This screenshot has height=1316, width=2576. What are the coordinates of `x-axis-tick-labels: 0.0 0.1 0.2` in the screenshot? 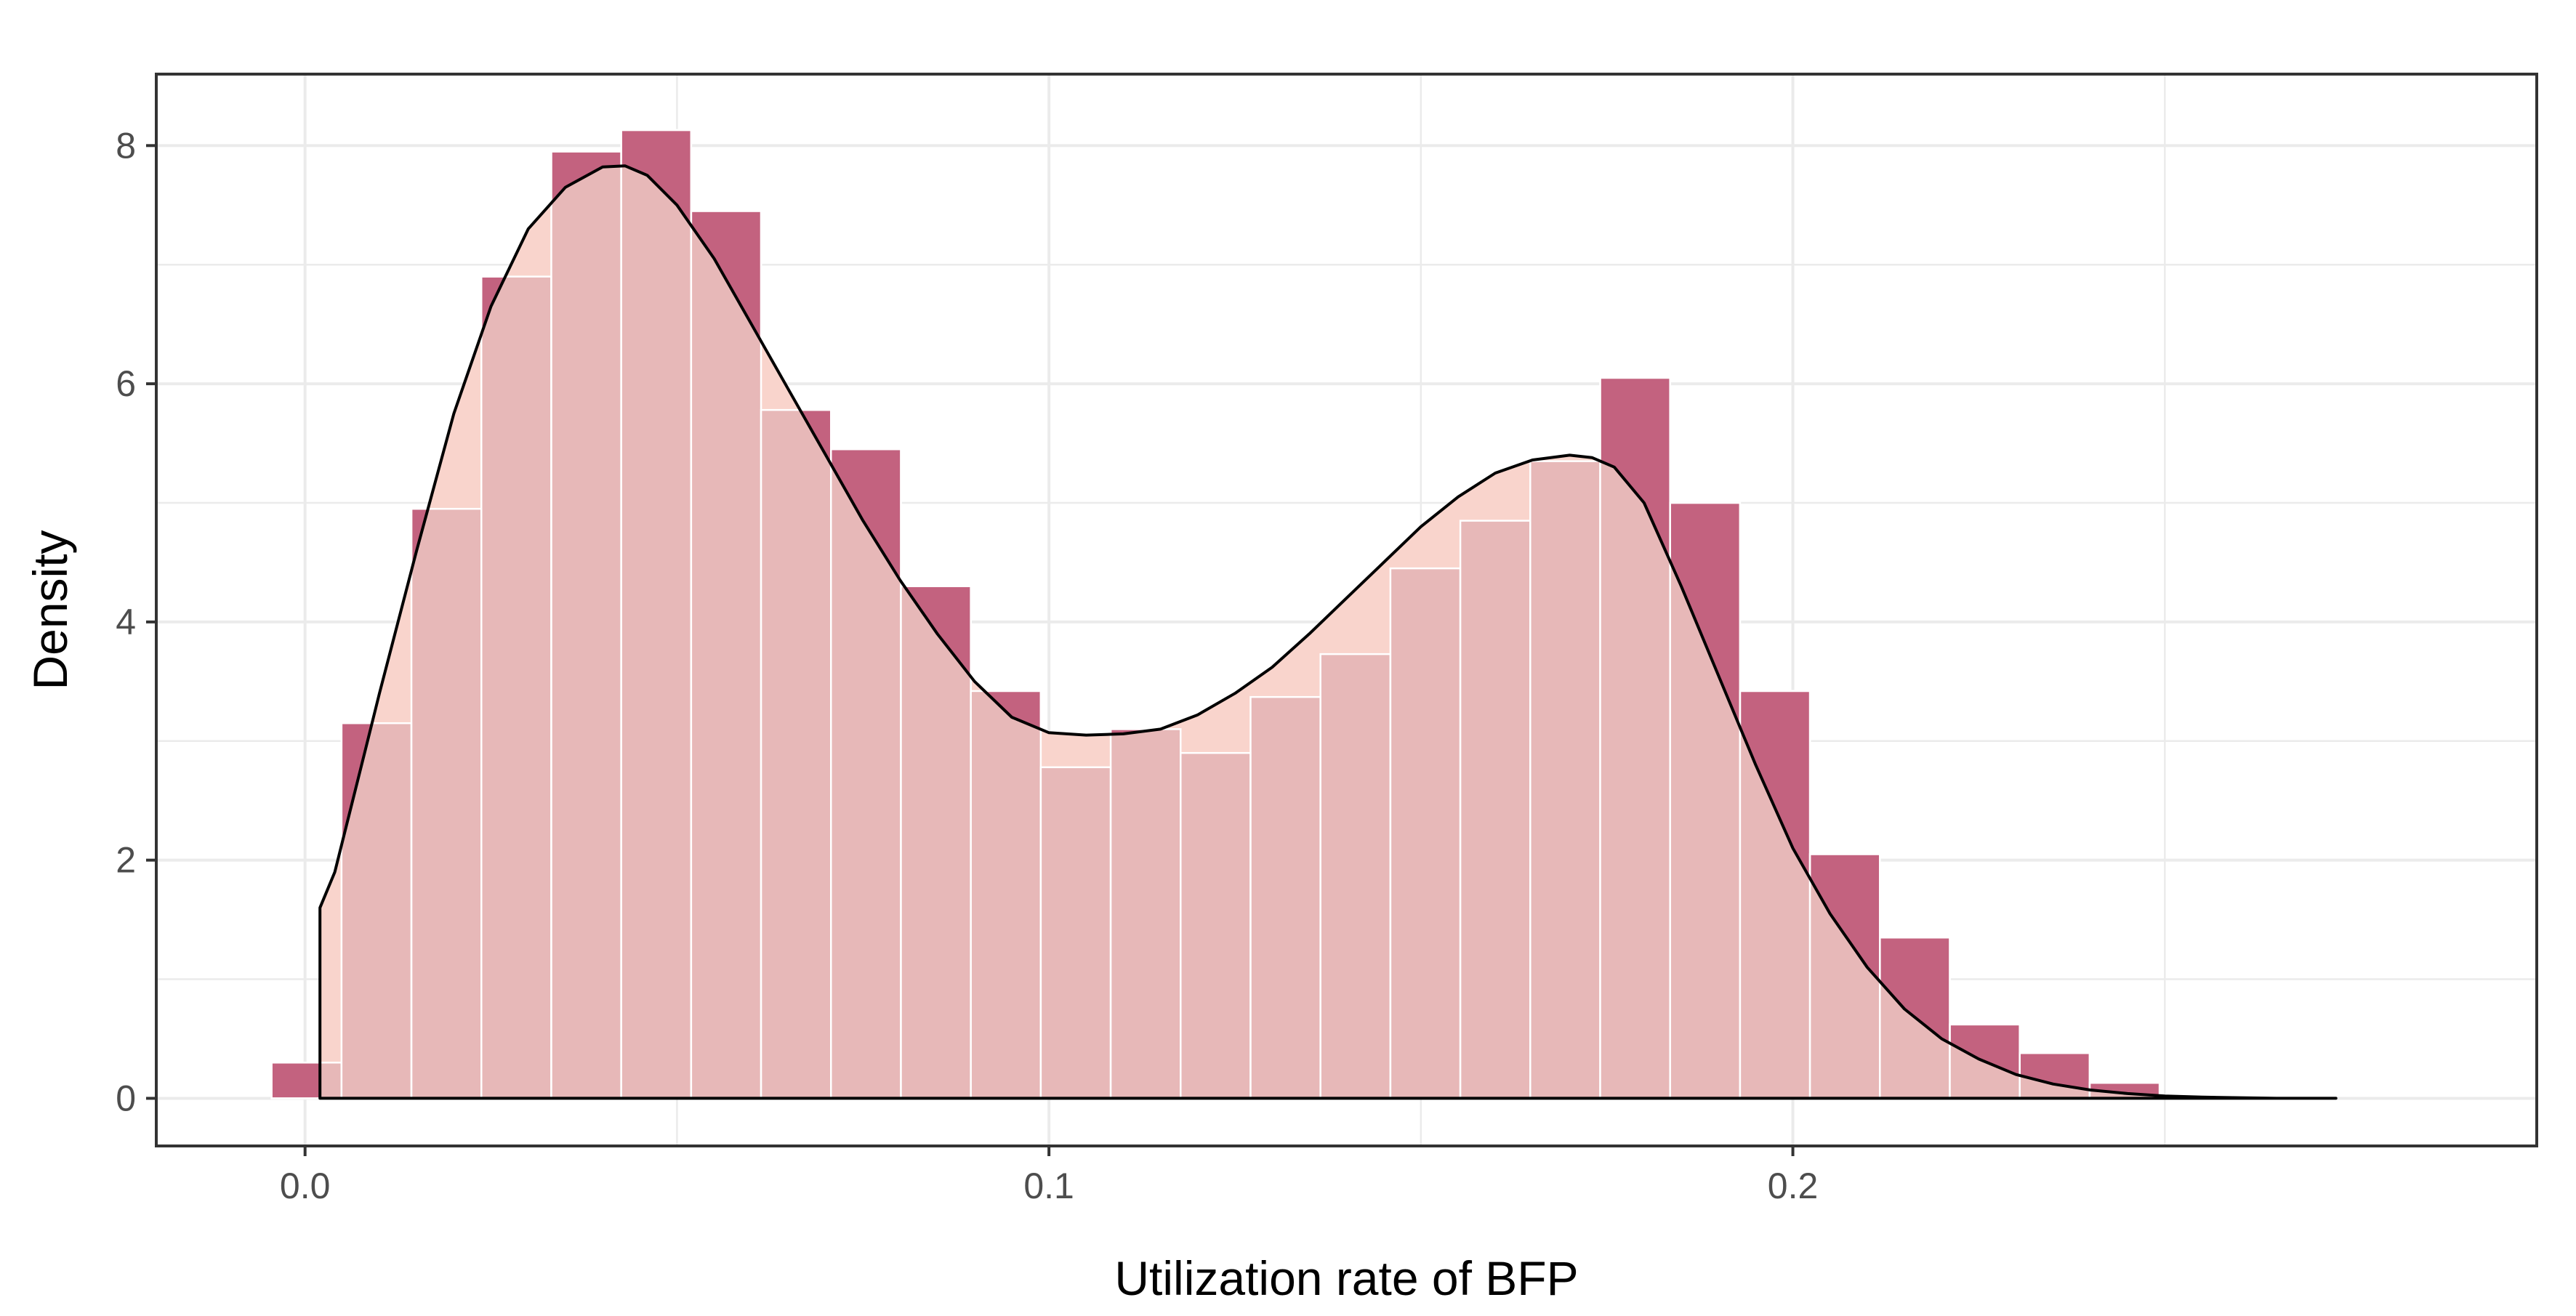 It's located at (1049, 1186).